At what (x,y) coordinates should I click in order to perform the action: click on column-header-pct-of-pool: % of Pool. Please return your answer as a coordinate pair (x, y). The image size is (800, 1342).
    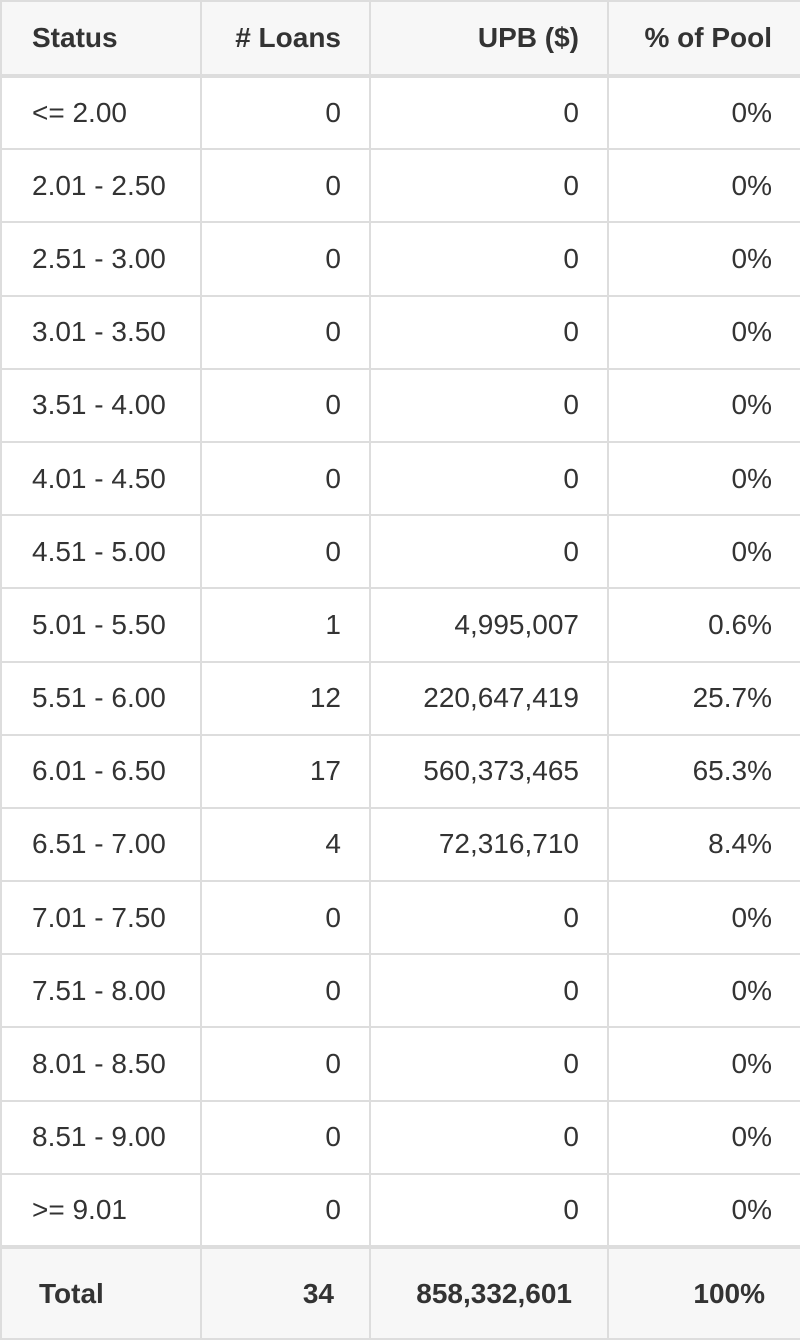
    Looking at the image, I should click on (703, 39).